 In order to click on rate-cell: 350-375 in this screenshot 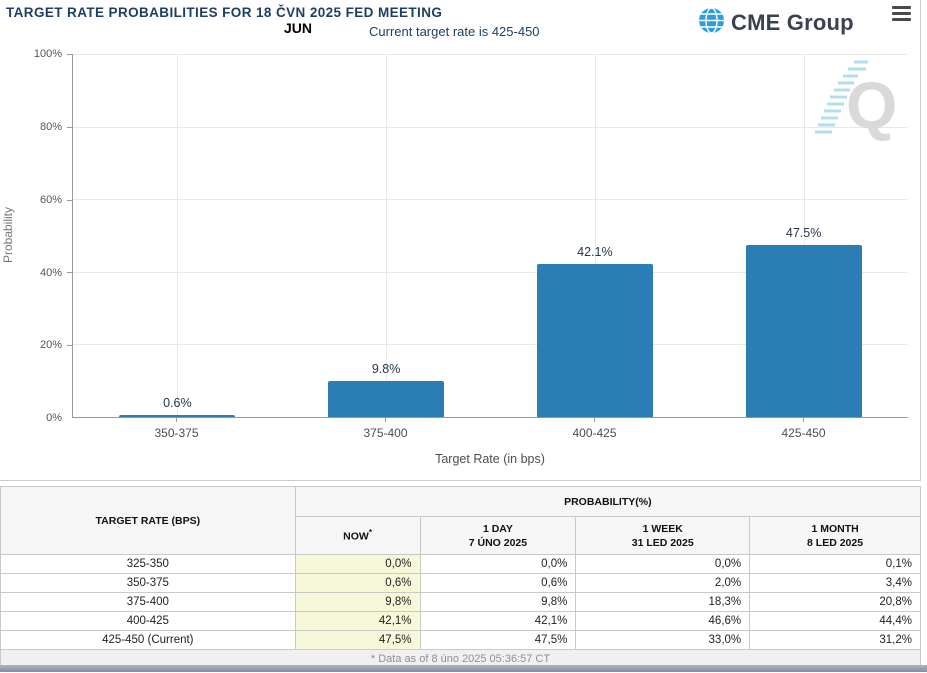, I will do `click(148, 583)`.